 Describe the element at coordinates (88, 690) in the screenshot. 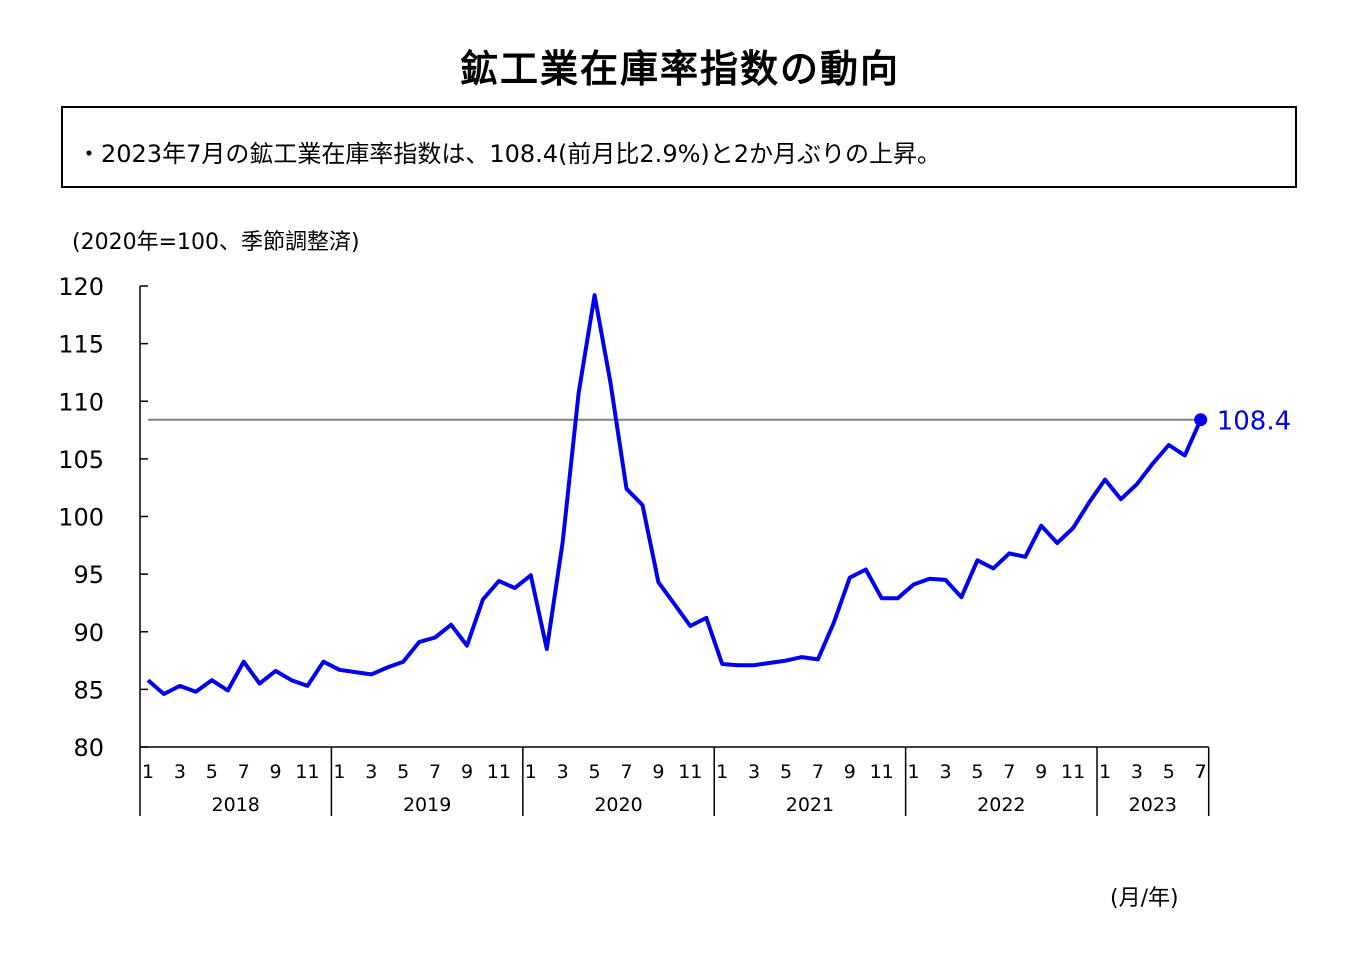

I see `y-tick-label: 85` at that location.